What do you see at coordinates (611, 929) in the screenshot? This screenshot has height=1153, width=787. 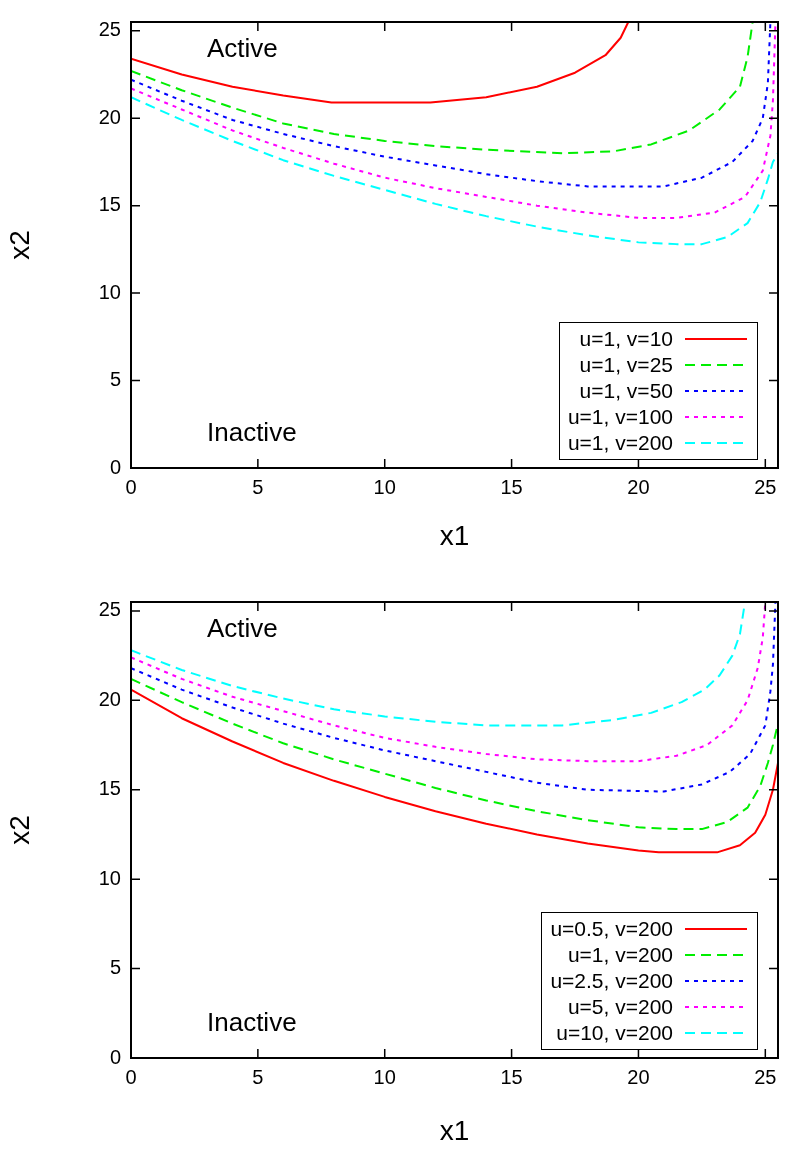 I see `legend-label: u=0.5, v=200` at bounding box center [611, 929].